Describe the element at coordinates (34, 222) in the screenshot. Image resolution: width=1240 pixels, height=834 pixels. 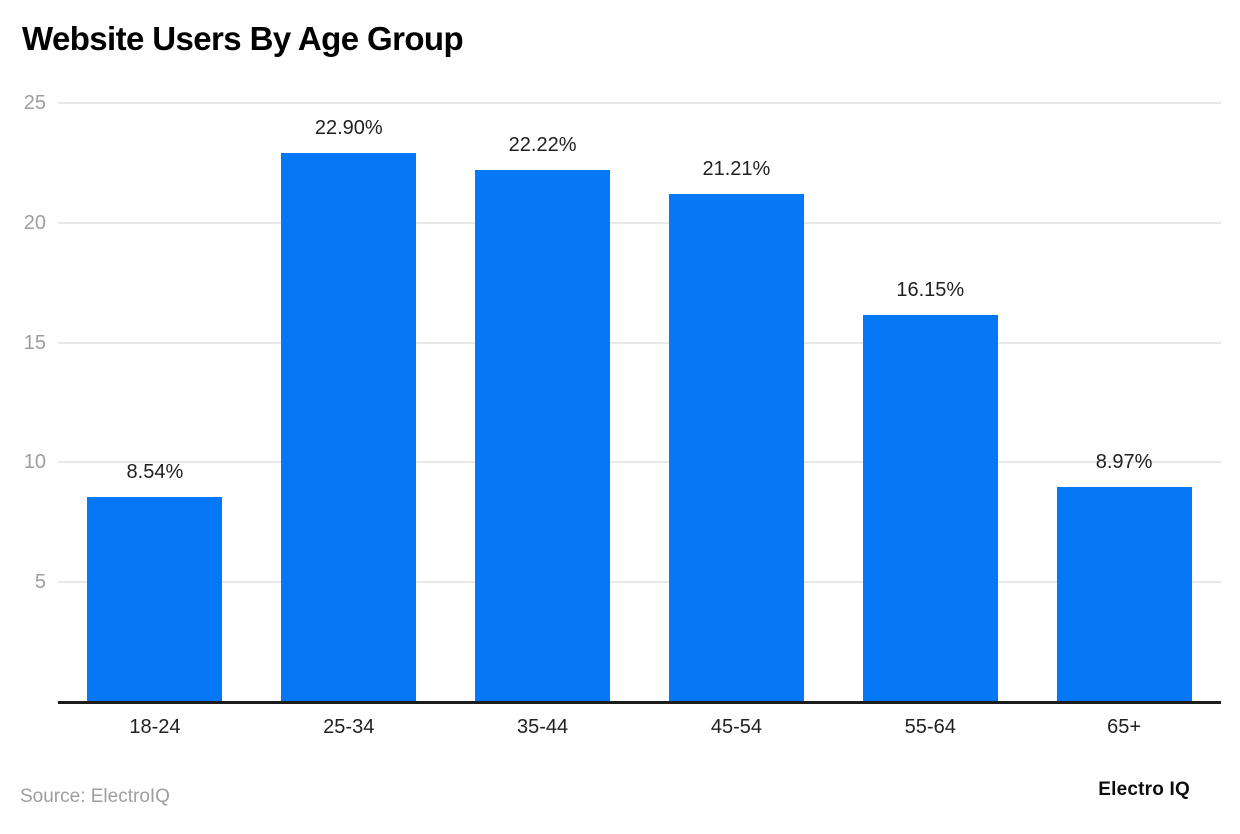
I see `y-axis-tick-label: 20` at that location.